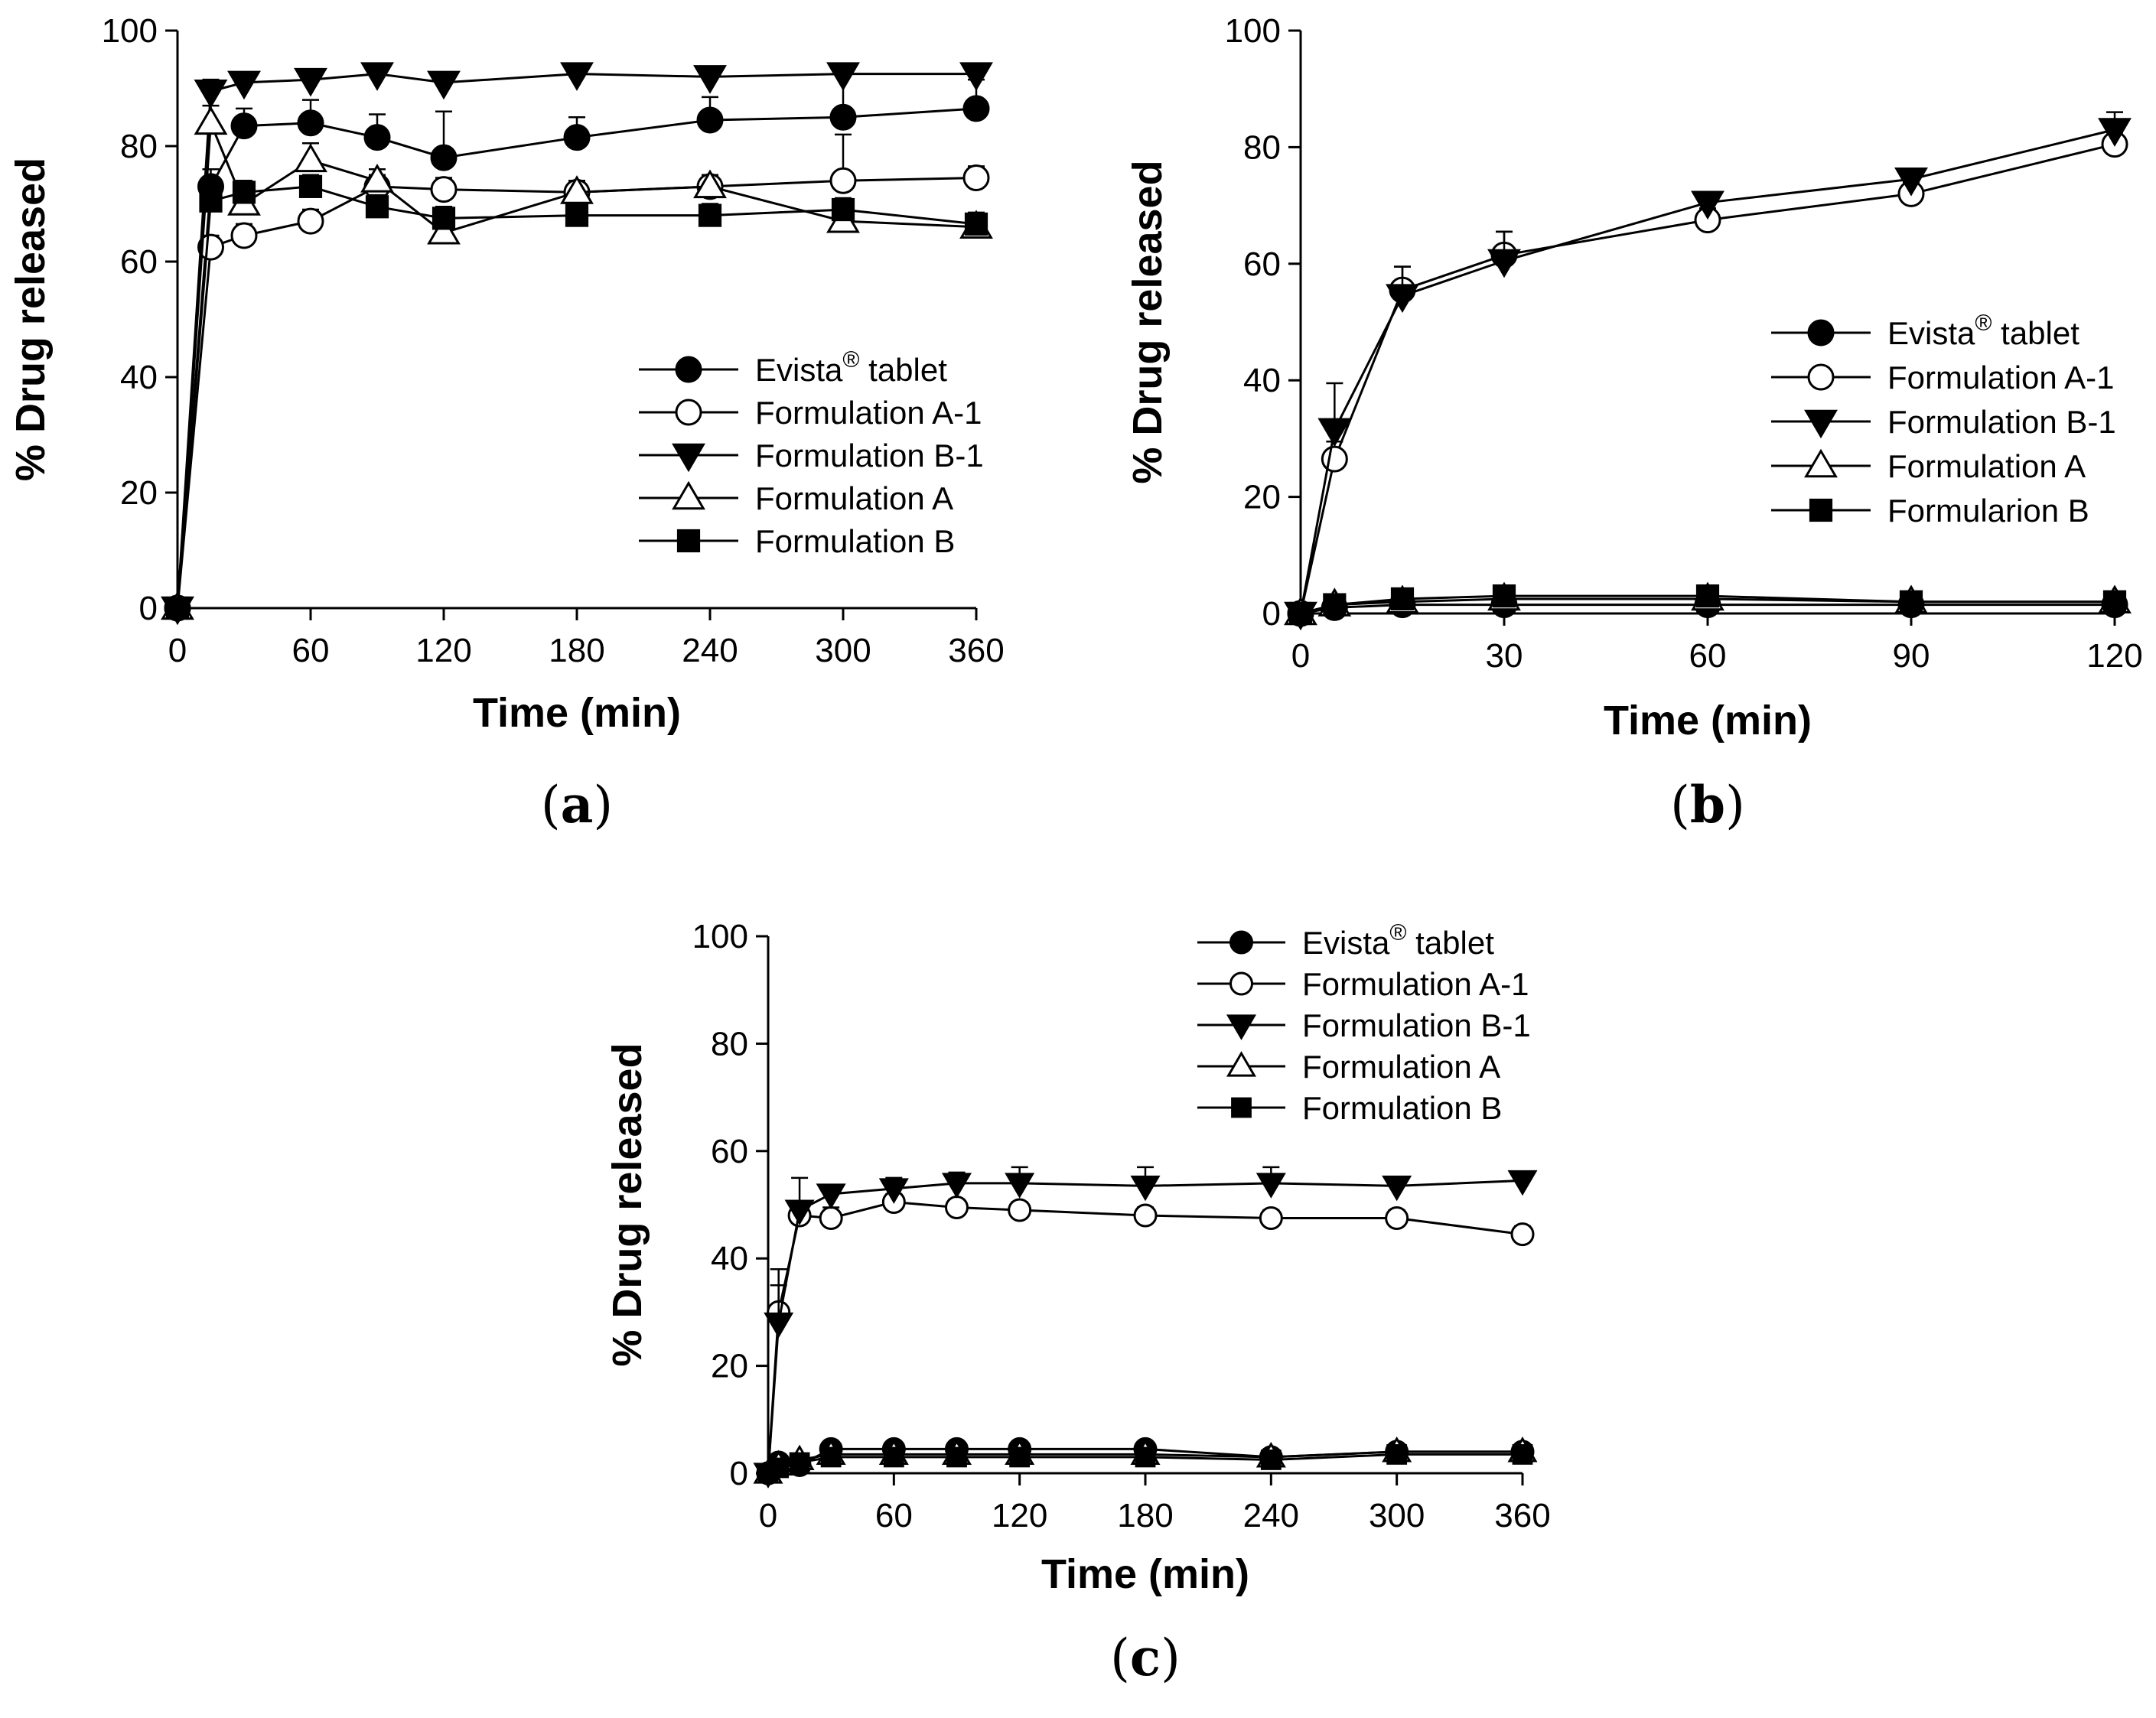 Image resolution: width=2156 pixels, height=1718 pixels. Describe the element at coordinates (1241, 1027) in the screenshot. I see `panel-c-legend-item-formulation-b-1-marker` at that location.